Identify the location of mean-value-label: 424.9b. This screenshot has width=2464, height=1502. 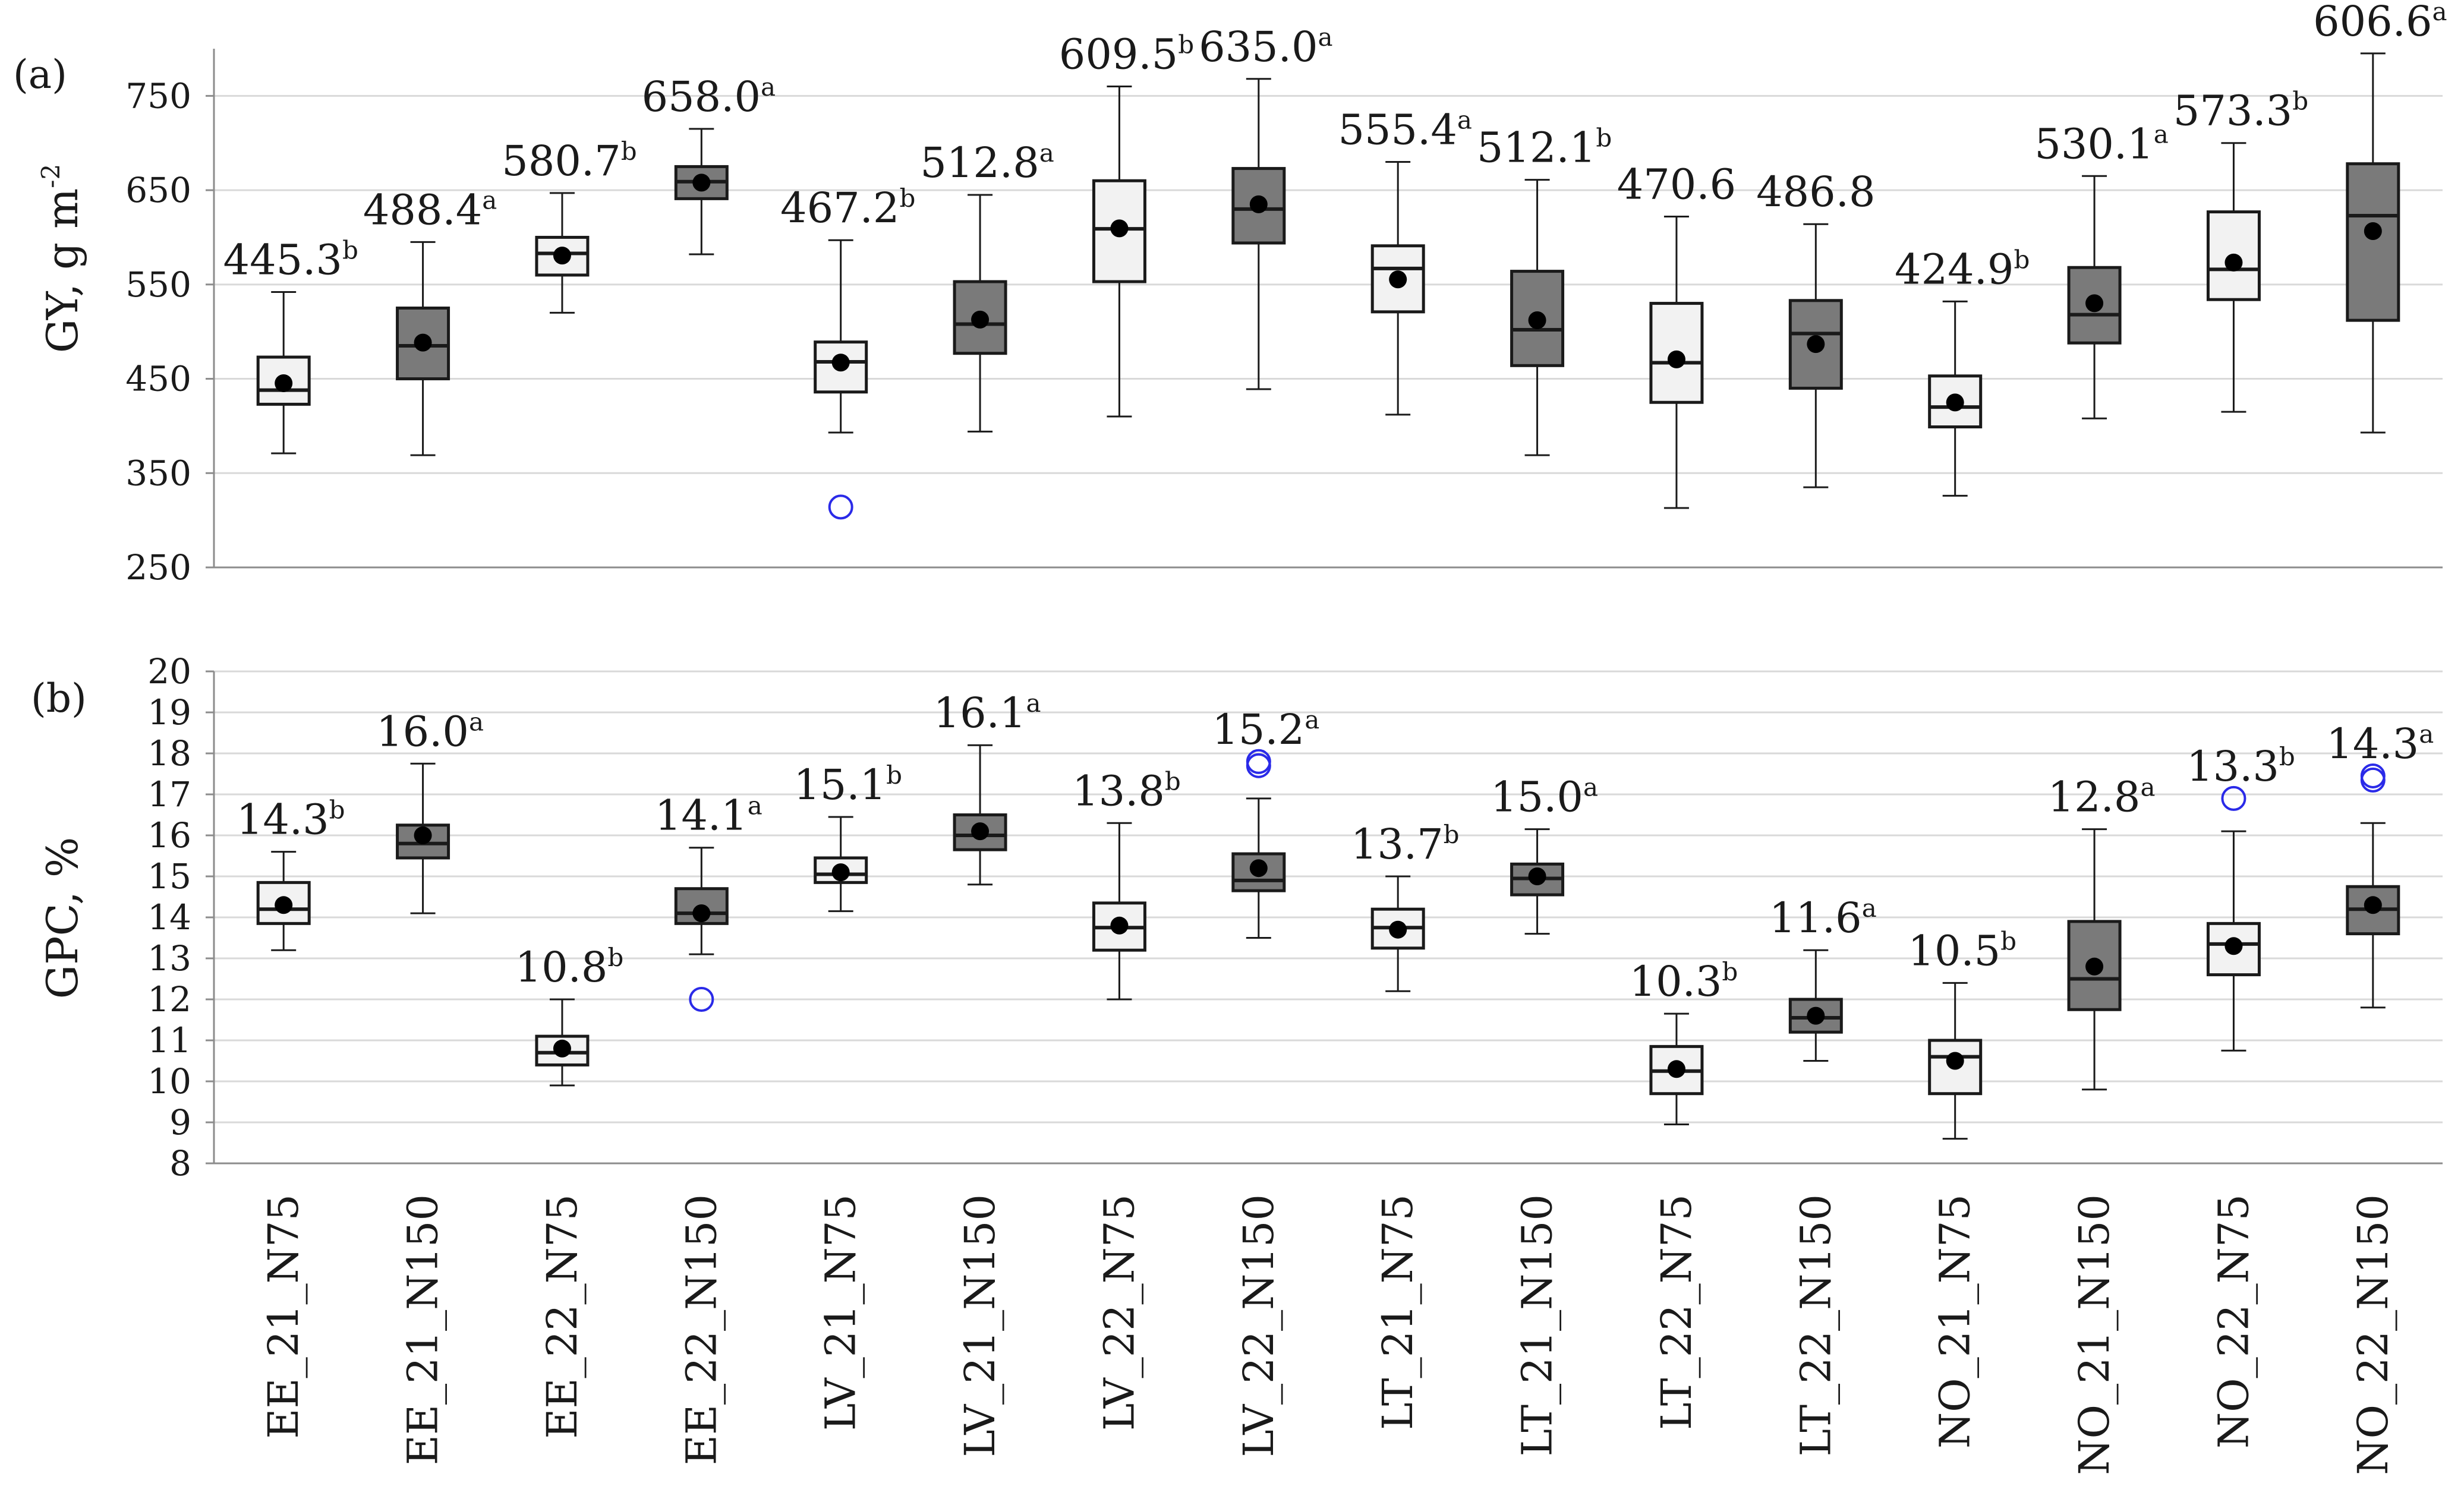
(1962, 269).